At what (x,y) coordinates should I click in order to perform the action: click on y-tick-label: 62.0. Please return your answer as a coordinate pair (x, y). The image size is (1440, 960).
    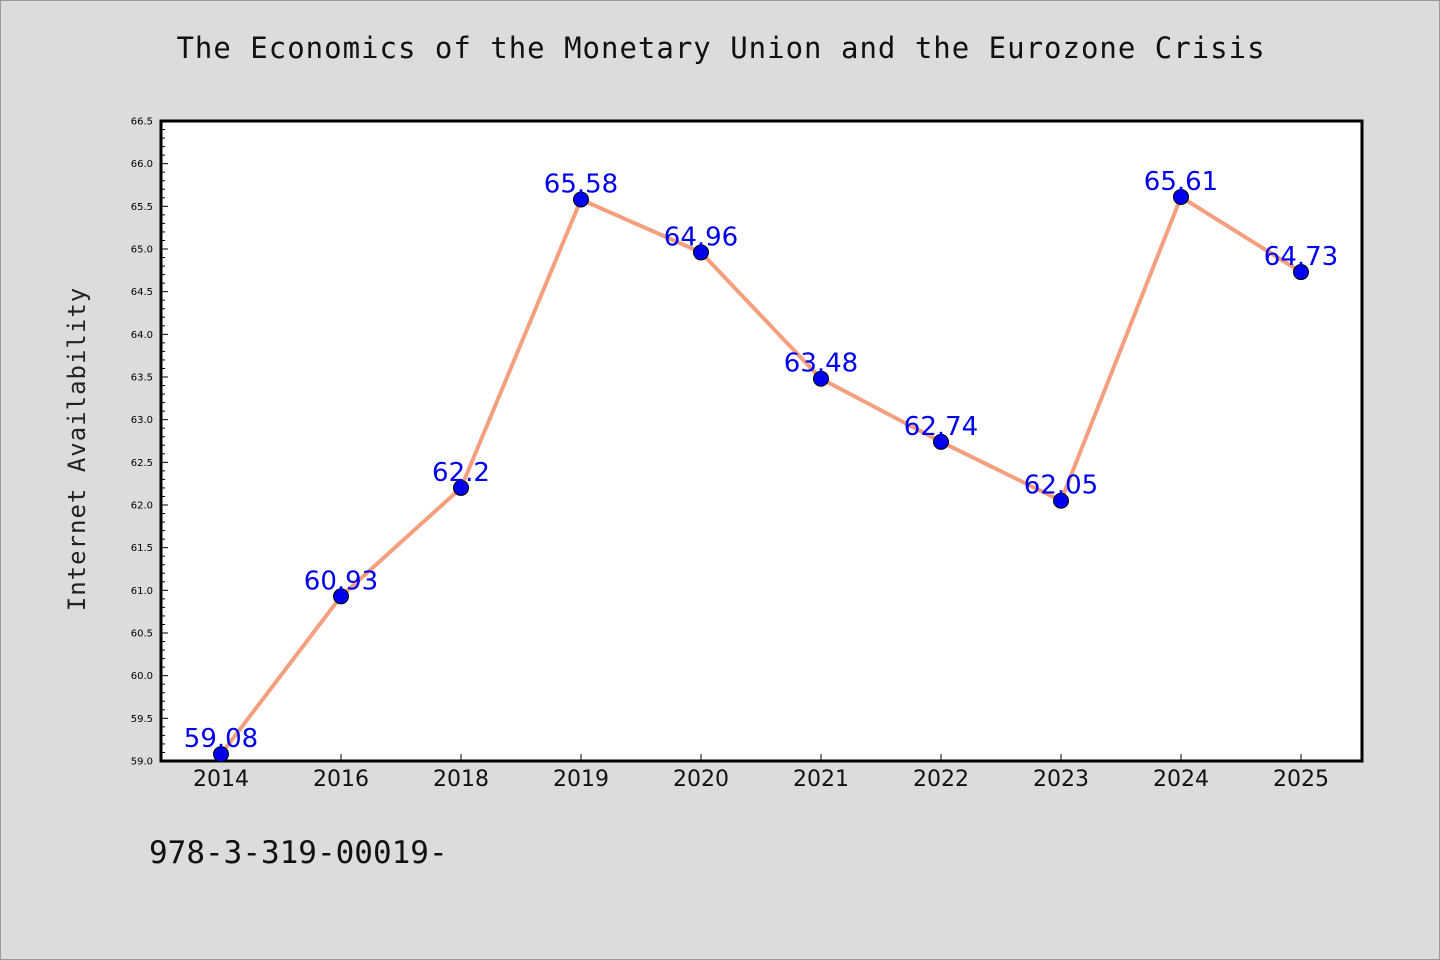
    Looking at the image, I should click on (142, 506).